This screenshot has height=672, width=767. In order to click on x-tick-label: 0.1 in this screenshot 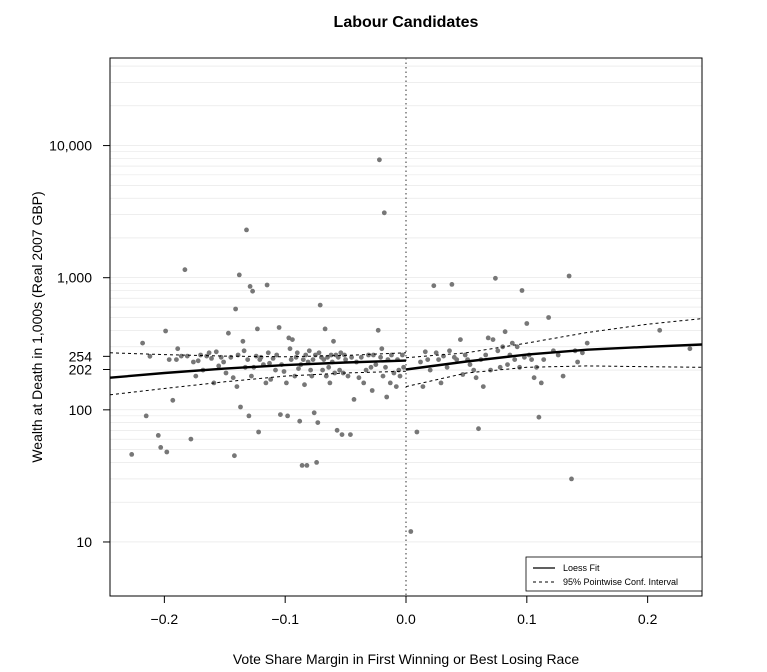, I will do `click(527, 619)`.